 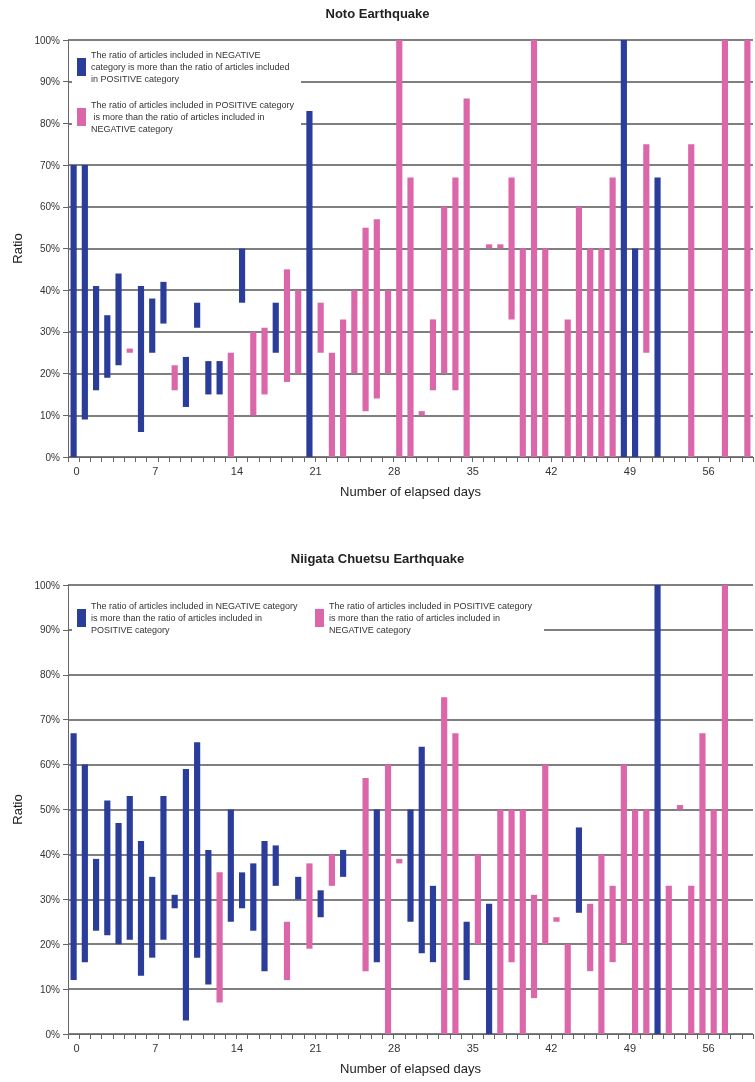 What do you see at coordinates (50, 989) in the screenshot?
I see `y-tick-label: 10%` at bounding box center [50, 989].